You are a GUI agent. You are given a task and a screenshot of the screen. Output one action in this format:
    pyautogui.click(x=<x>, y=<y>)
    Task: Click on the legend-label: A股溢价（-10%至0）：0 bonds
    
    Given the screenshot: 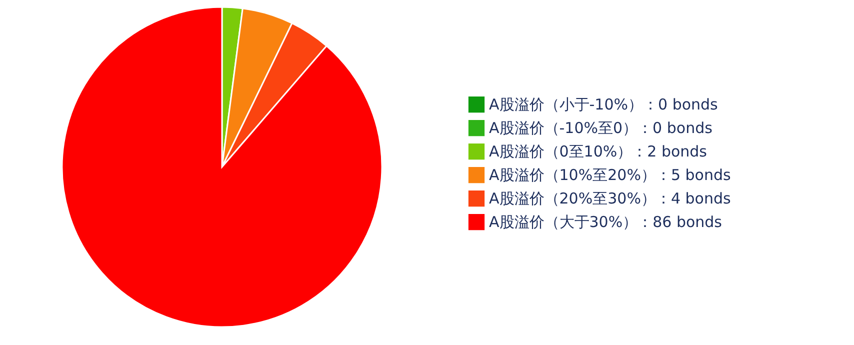 What is the action you would take?
    pyautogui.click(x=601, y=128)
    